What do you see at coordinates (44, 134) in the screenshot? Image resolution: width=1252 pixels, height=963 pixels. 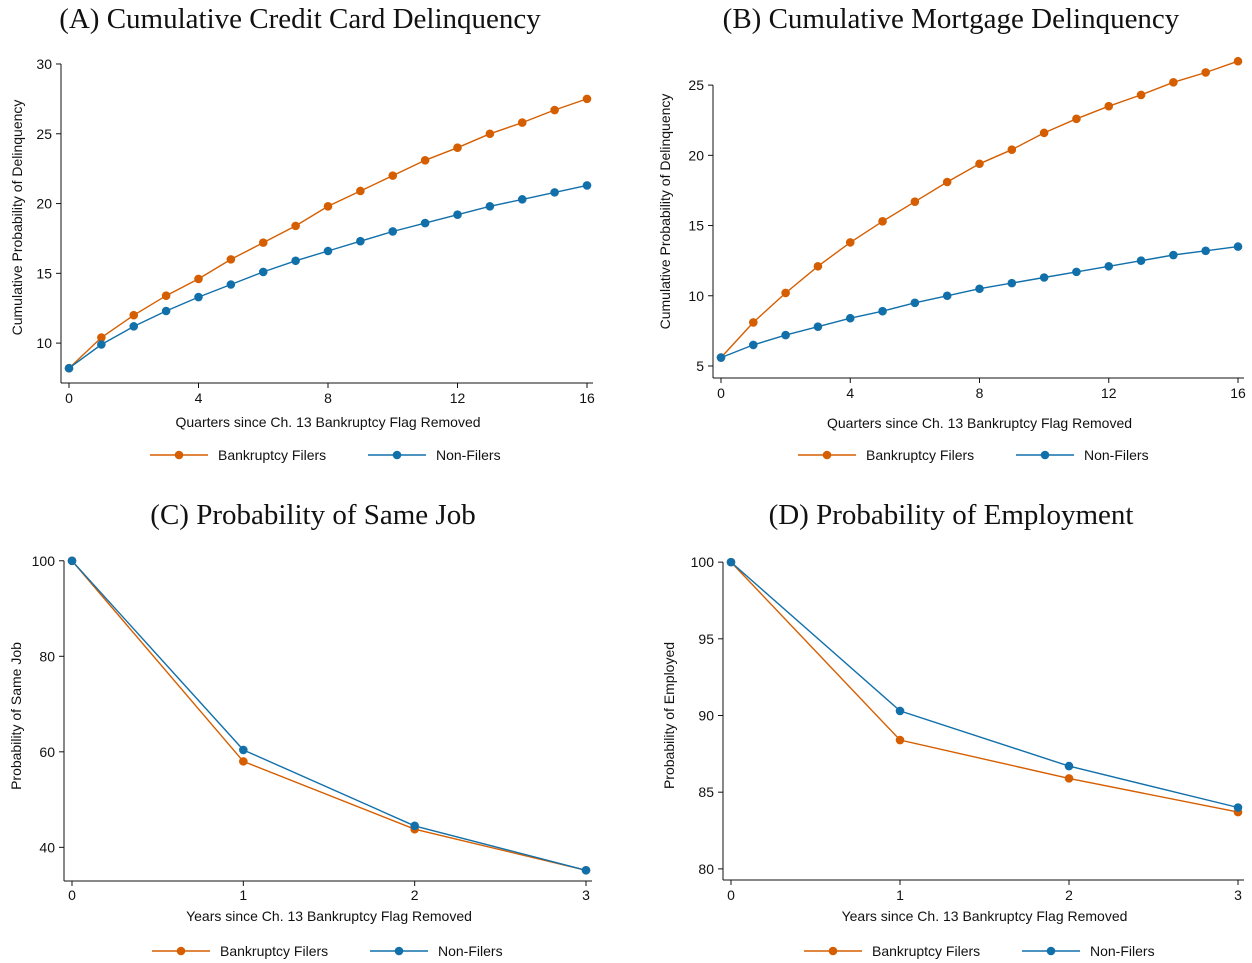 I see `chart-a-y-tick-label: 25` at bounding box center [44, 134].